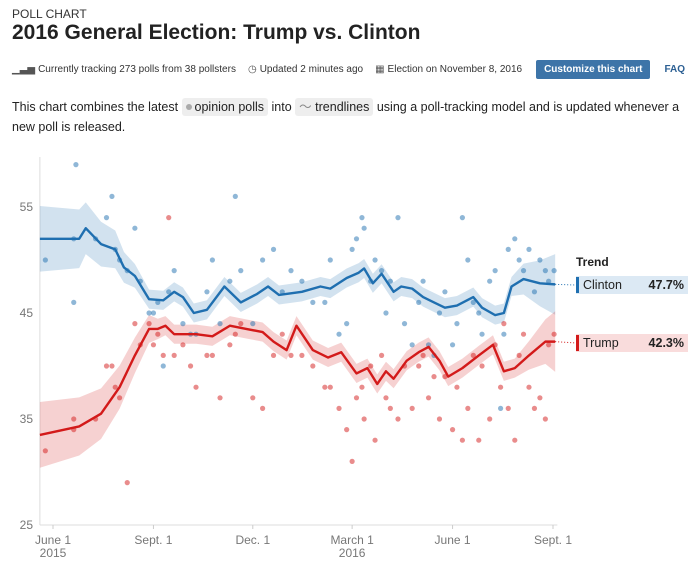  I want to click on x-tick-year: 2015, so click(53, 553).